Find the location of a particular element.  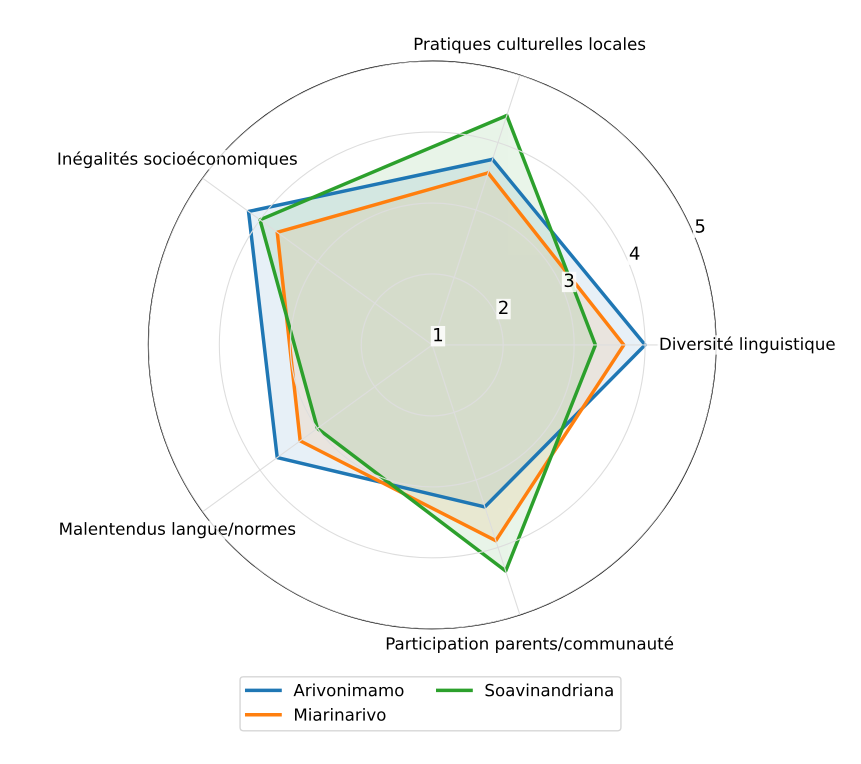

legend-label: Miarinarivo is located at coordinates (340, 714).